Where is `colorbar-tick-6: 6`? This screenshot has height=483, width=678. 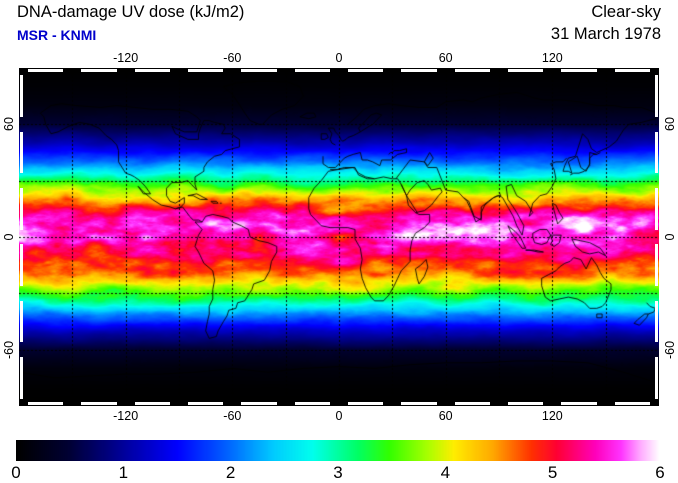 colorbar-tick-6: 6 is located at coordinates (660, 472).